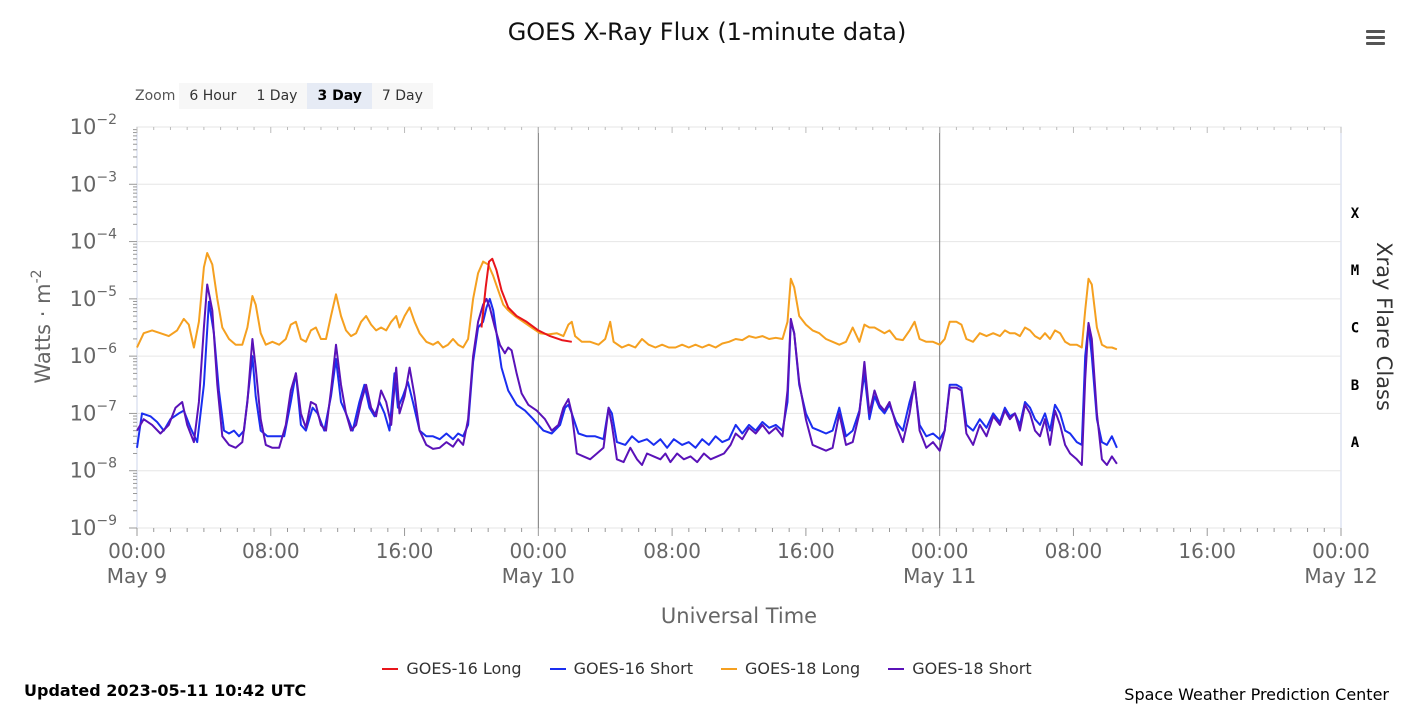 This screenshot has width=1414, height=716. I want to click on x-tick-date-label: May 9, so click(137, 576).